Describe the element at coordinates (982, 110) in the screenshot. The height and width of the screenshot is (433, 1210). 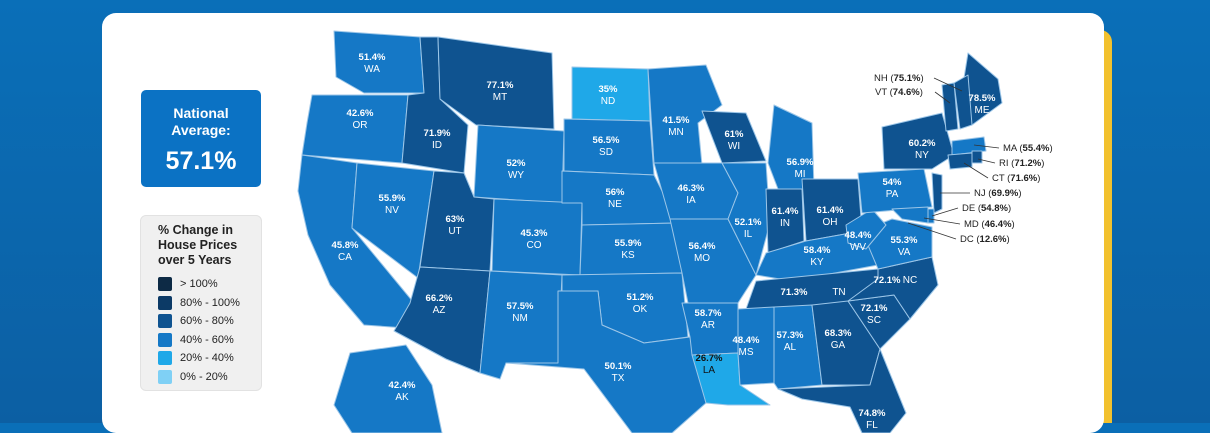
I see `state-label-me: ME` at that location.